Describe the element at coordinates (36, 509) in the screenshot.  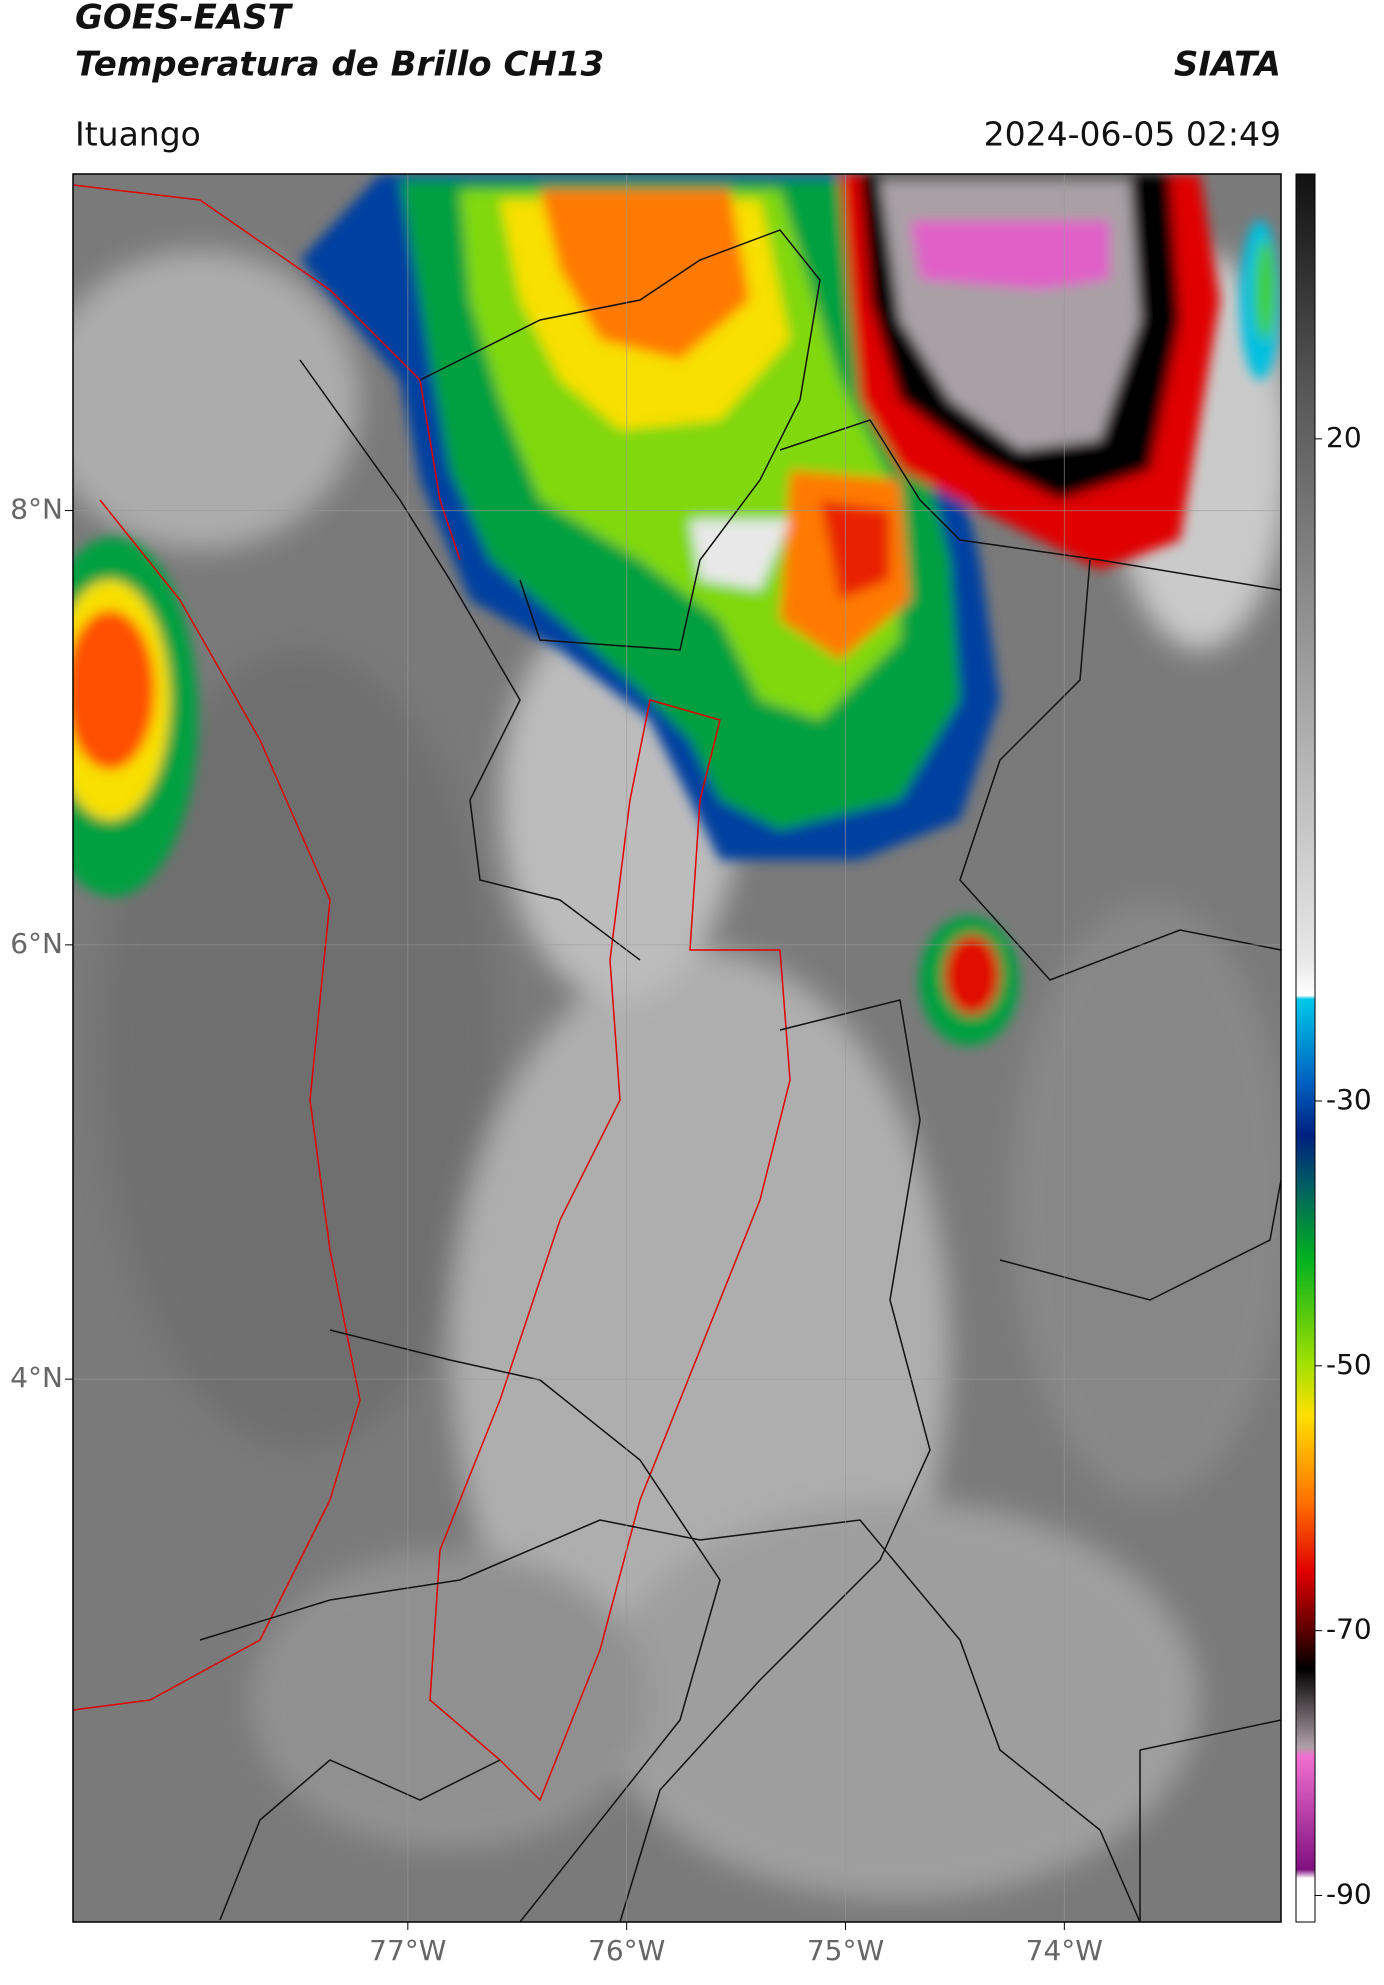
I see `y-tick-label: 8°N` at that location.